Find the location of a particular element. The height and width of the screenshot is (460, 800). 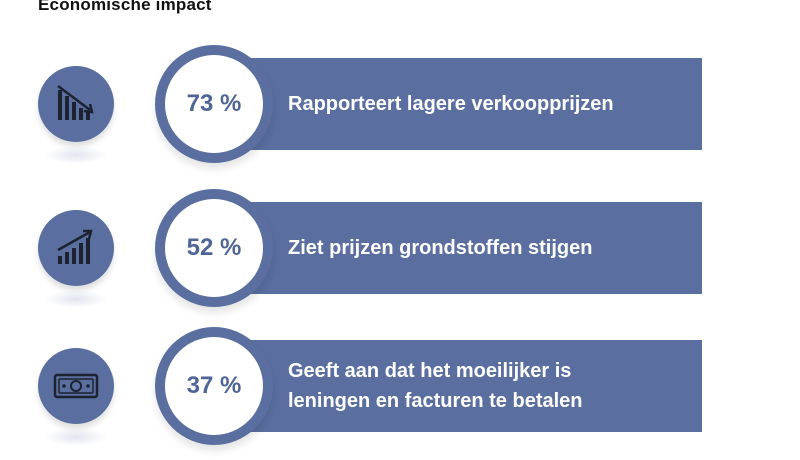

percent-circle: 52 % is located at coordinates (214, 248).